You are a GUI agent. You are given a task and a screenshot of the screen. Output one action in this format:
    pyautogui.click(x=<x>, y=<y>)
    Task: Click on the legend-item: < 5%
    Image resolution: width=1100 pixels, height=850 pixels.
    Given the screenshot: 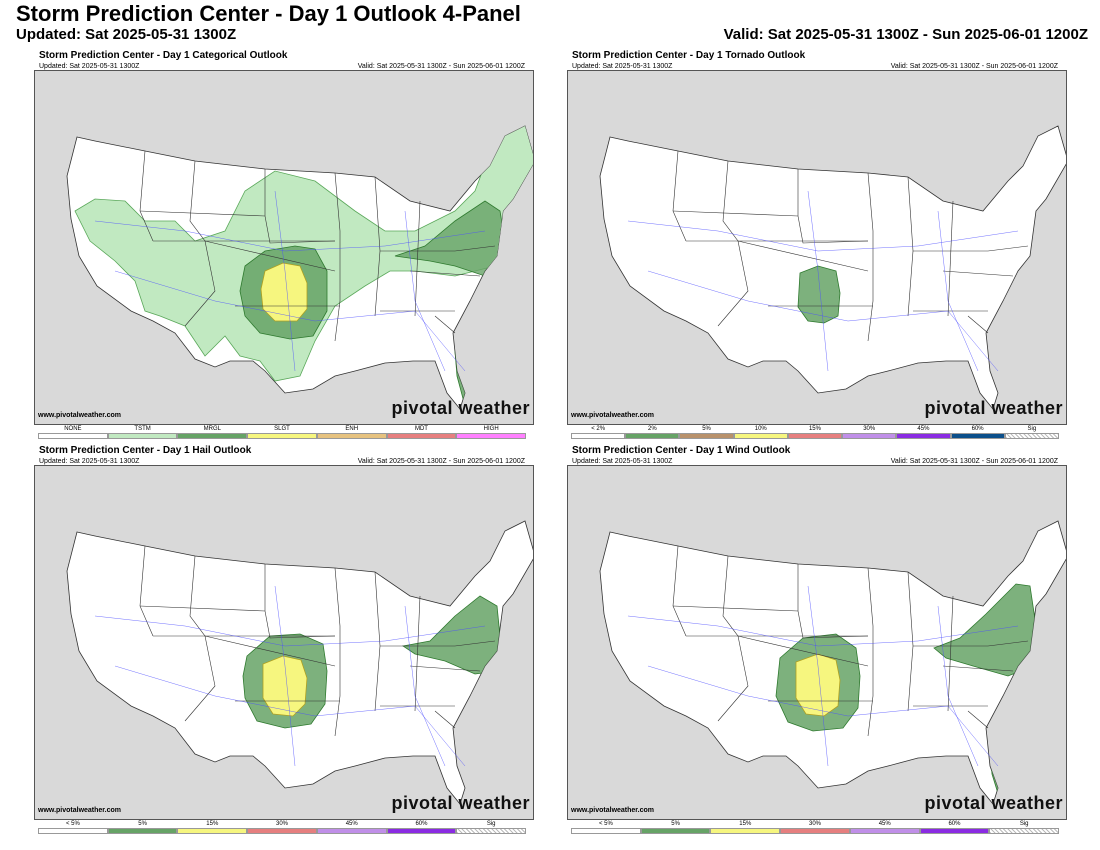 What is the action you would take?
    pyautogui.click(x=73, y=827)
    